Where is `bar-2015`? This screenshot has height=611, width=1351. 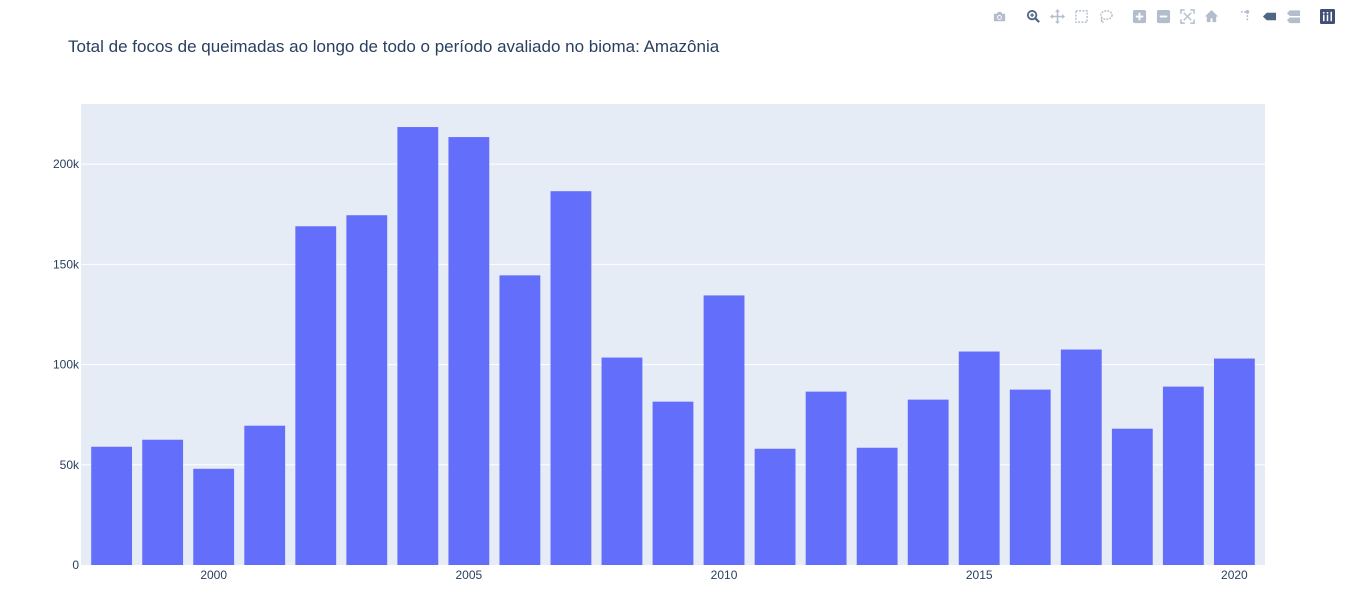
bar-2015 is located at coordinates (979, 458).